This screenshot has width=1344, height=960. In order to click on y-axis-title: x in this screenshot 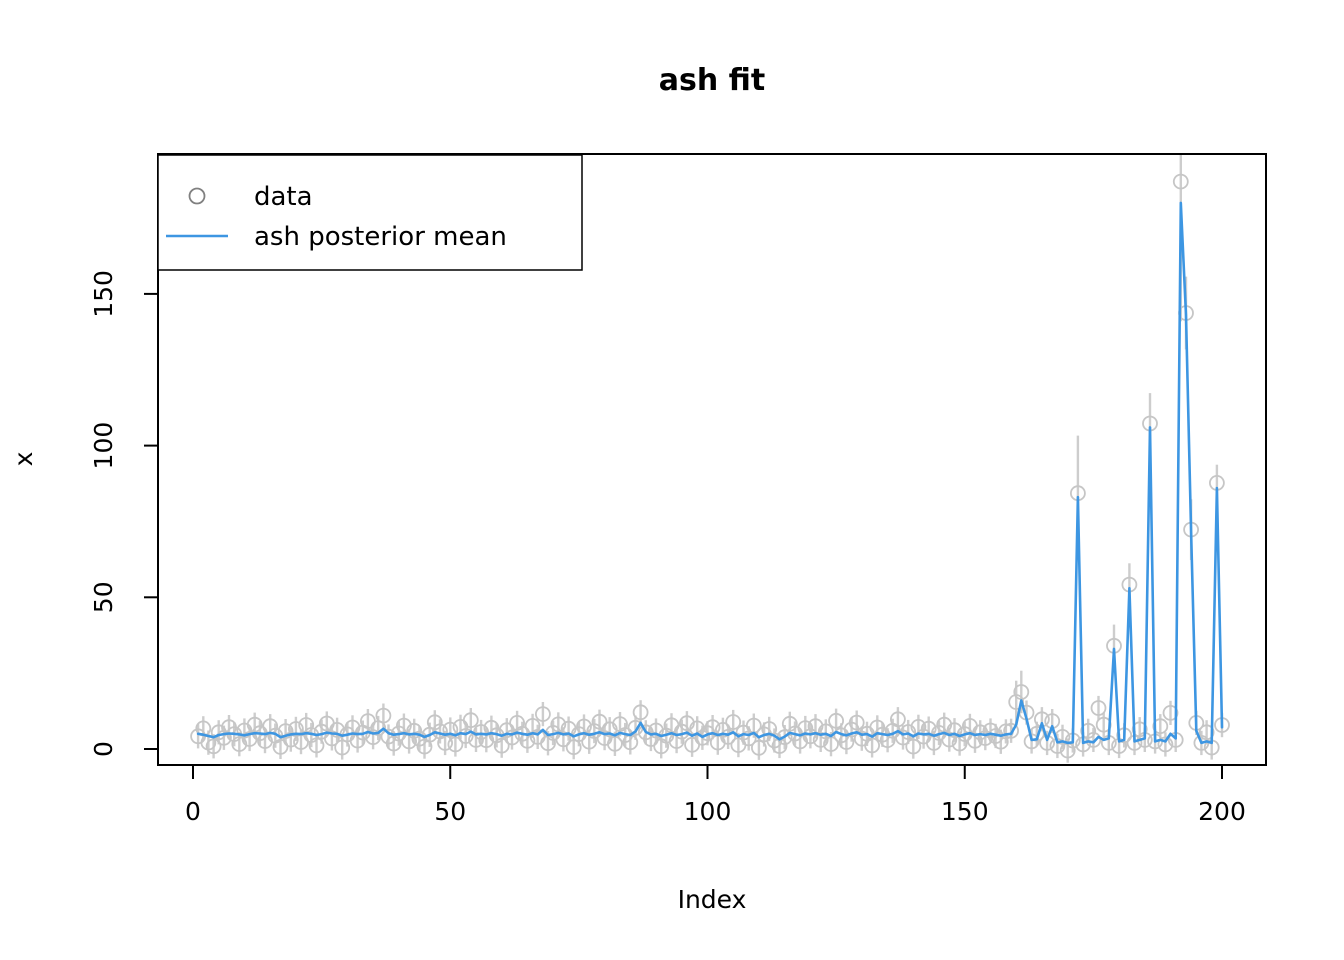, I will do `click(23, 459)`.